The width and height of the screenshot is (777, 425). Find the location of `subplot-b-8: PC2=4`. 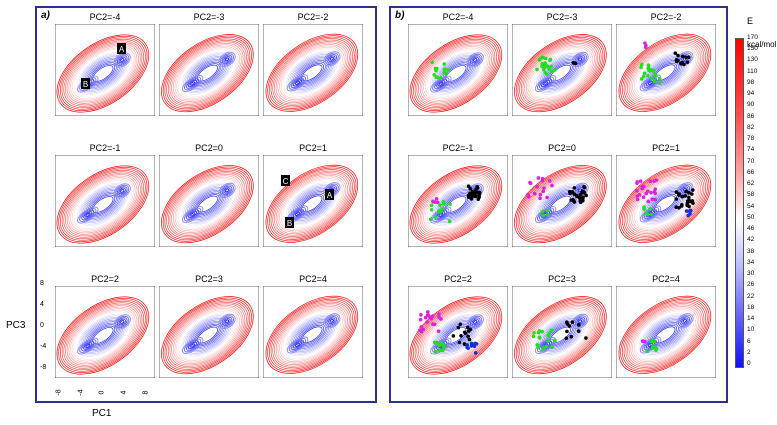

subplot-b-8: PC2=4 is located at coordinates (666, 327).